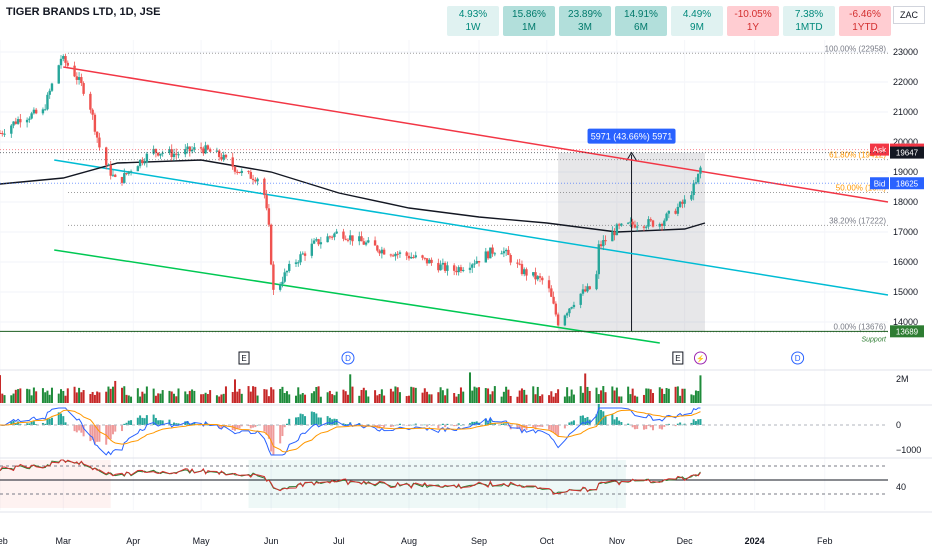  What do you see at coordinates (202, 541) in the screenshot?
I see `x-tick-label: May` at bounding box center [202, 541].